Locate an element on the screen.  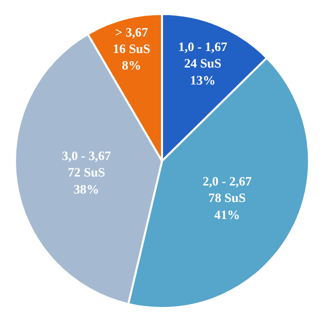
data-label: 72 SuS 38% is located at coordinates (87, 181).